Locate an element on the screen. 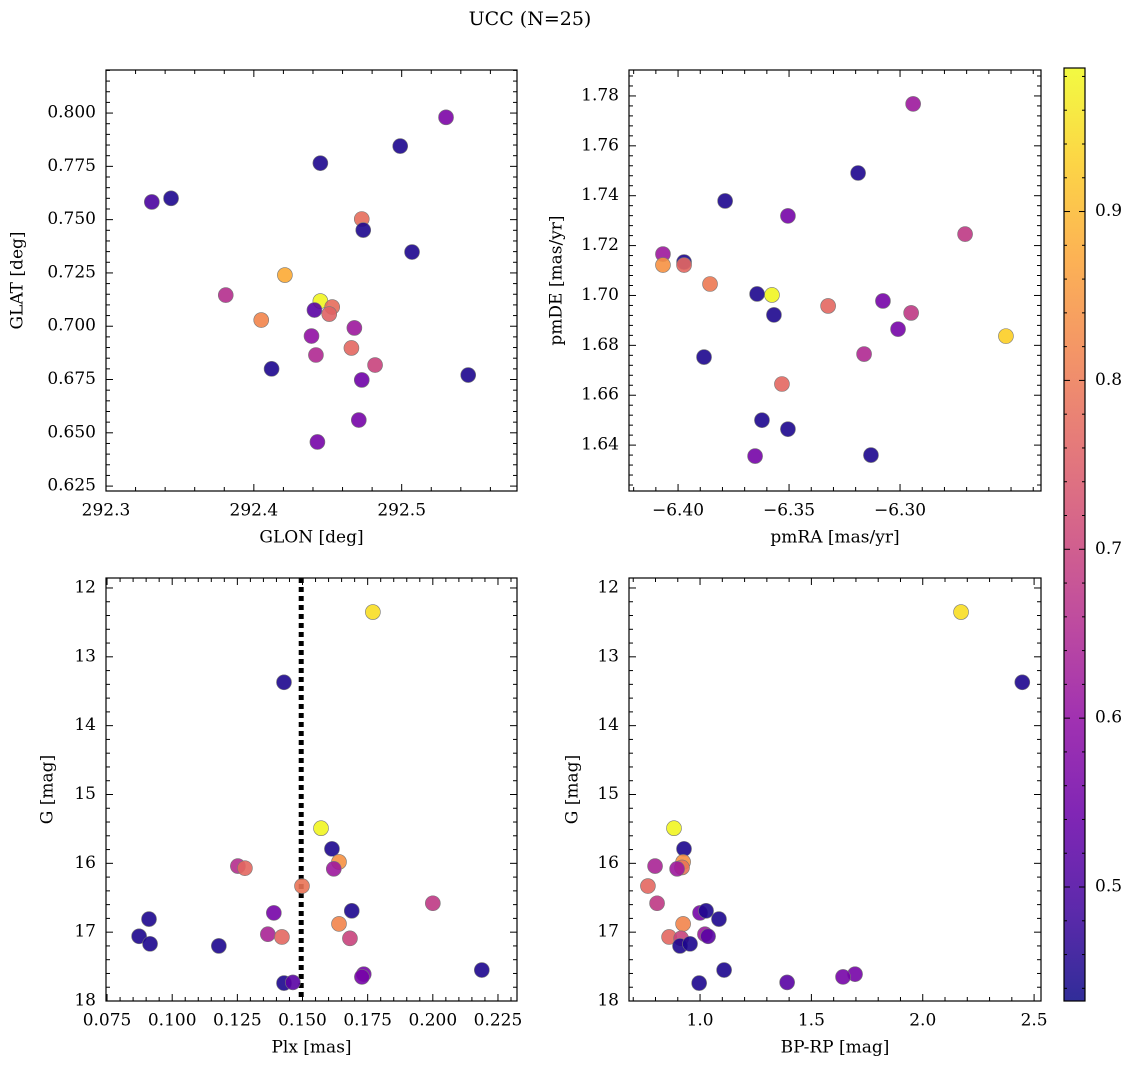 This screenshot has height=1068, width=1136. x-tick-label: 0.200 is located at coordinates (432, 1021).